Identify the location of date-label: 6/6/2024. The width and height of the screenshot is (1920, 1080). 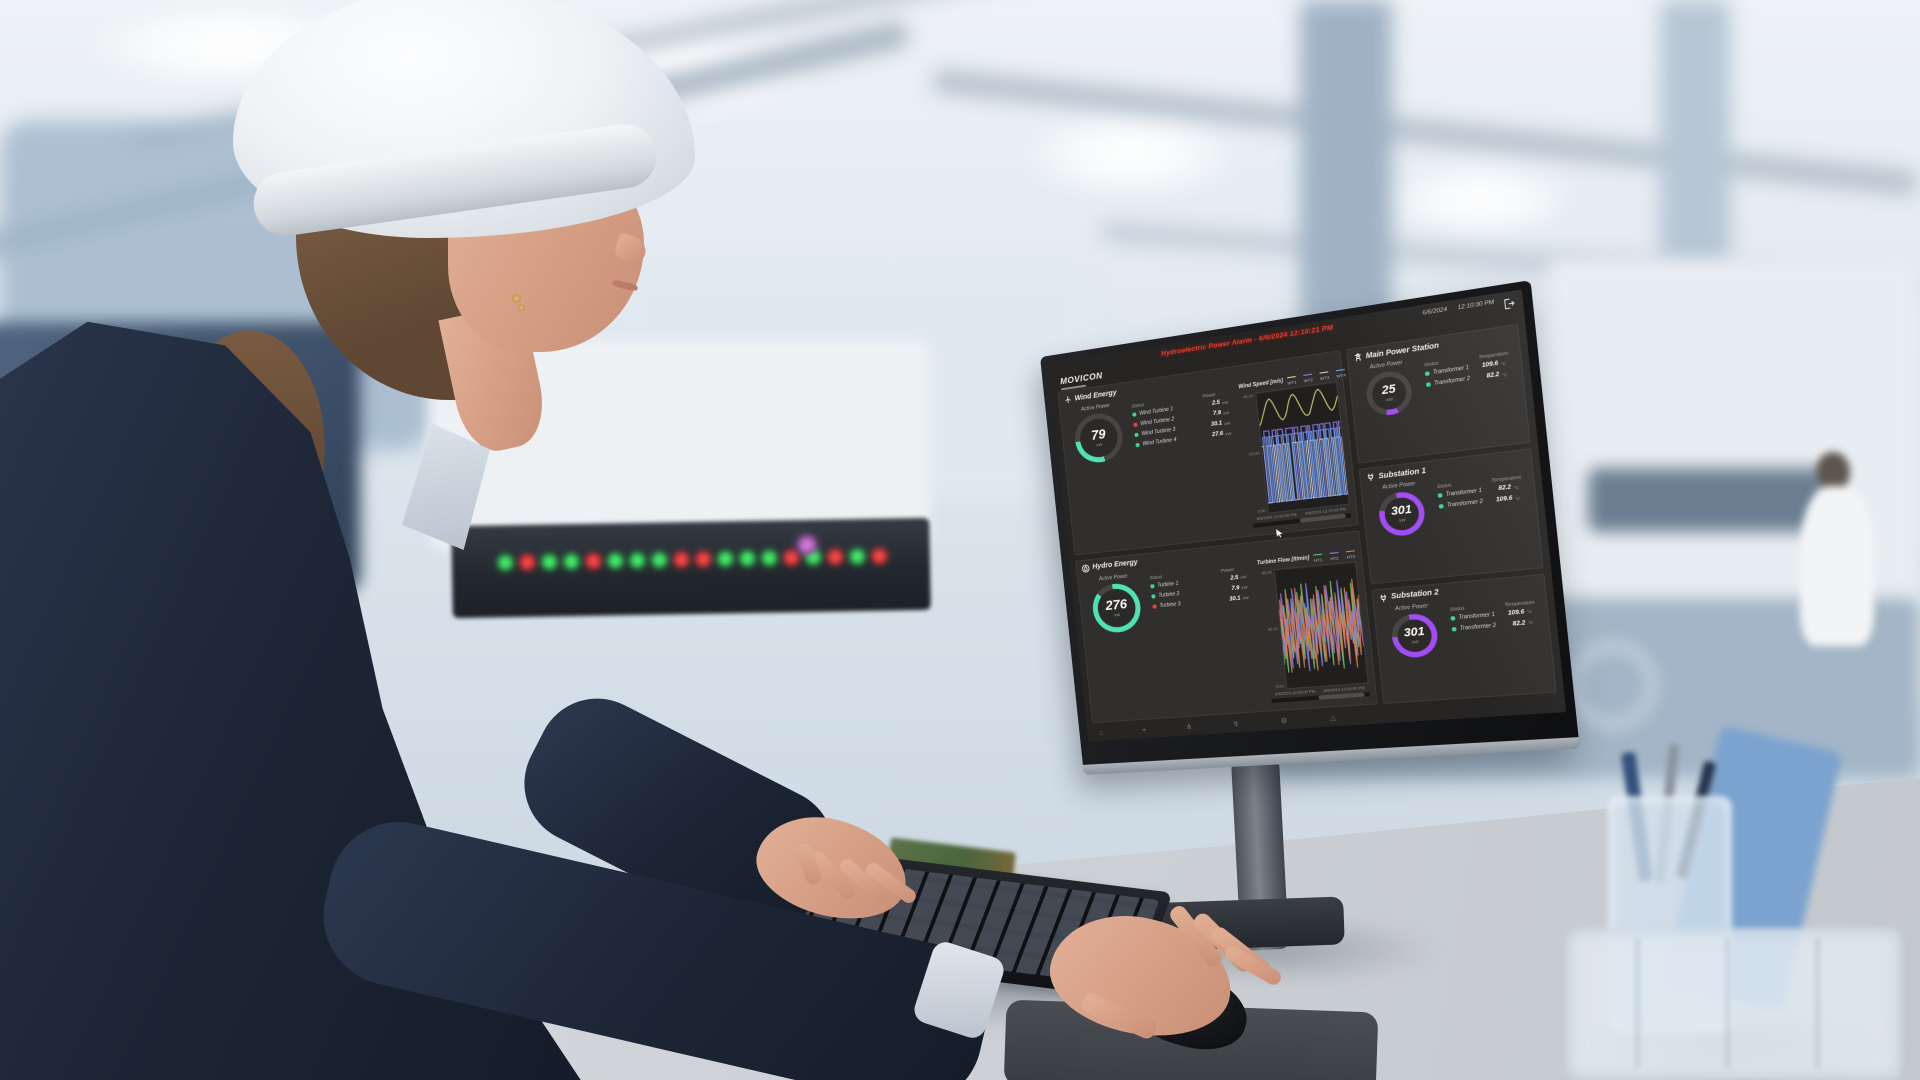
(1435, 311).